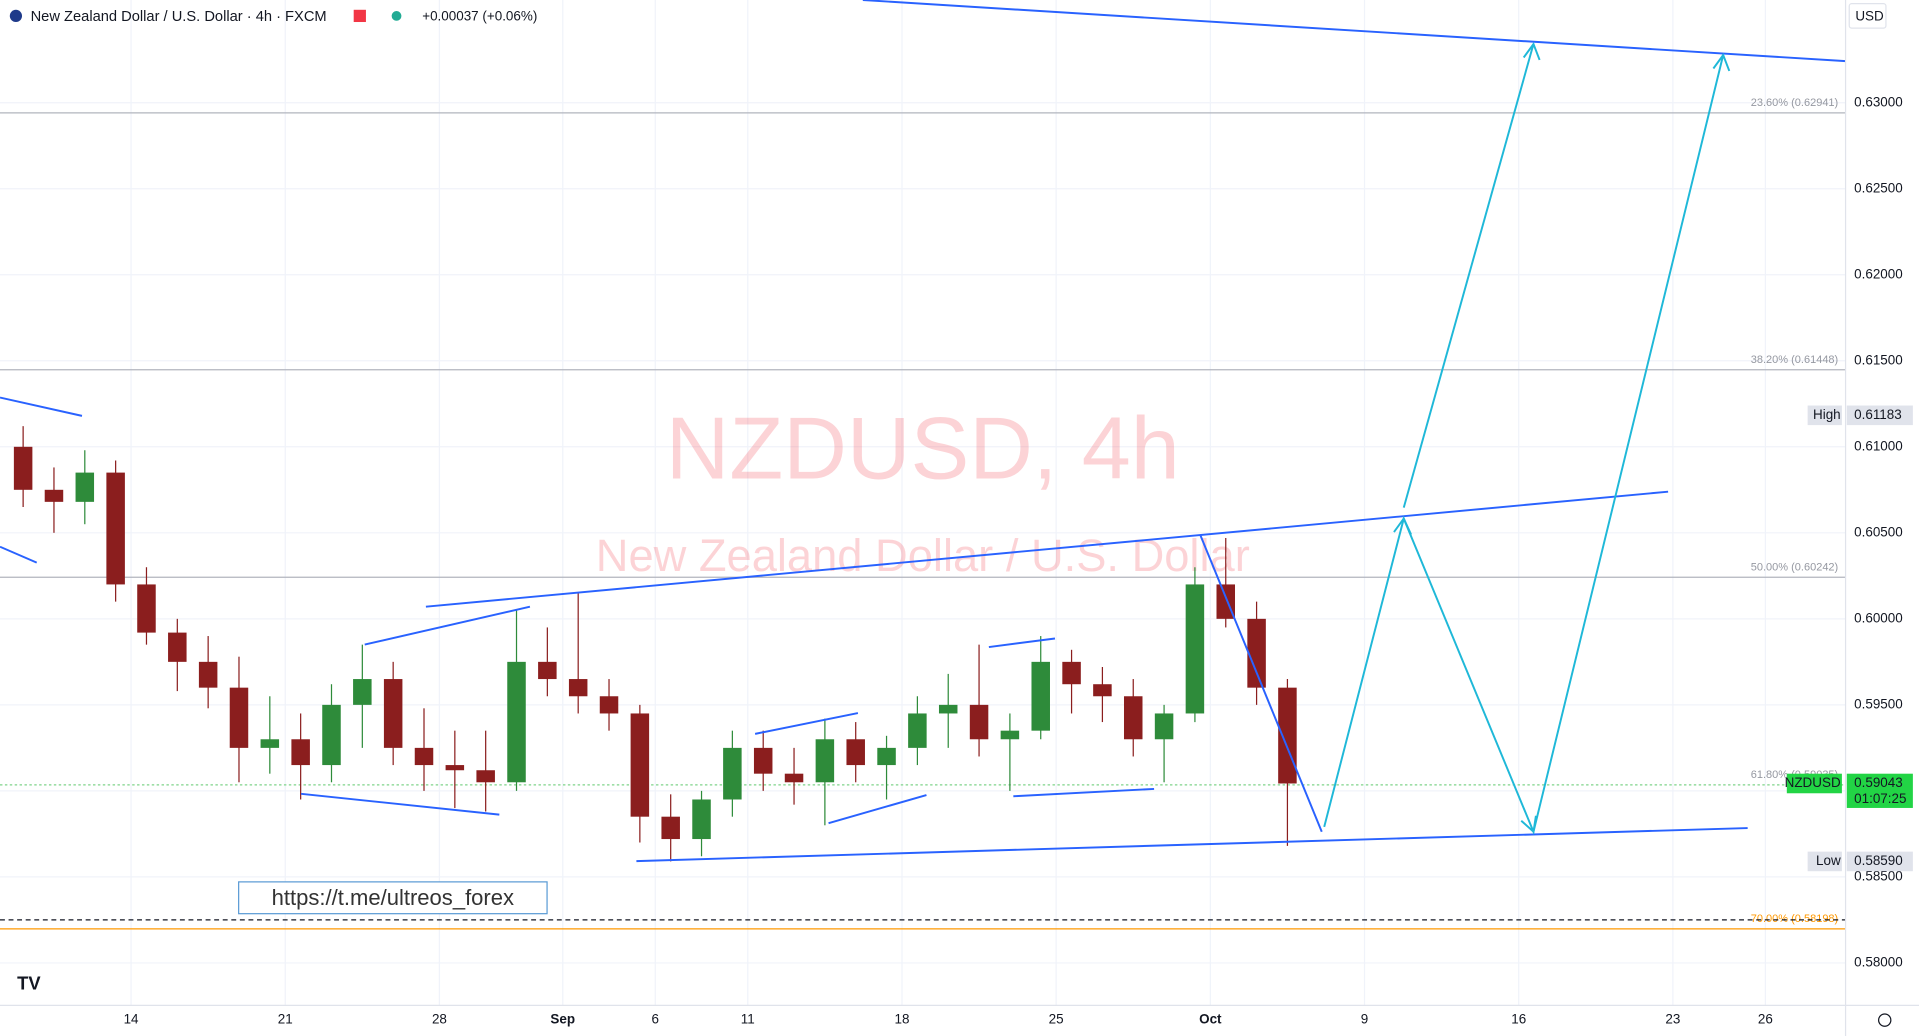 The height and width of the screenshot is (1036, 1919). Describe the element at coordinates (1210, 1019) in the screenshot. I see `x-tick-label: Oct` at that location.